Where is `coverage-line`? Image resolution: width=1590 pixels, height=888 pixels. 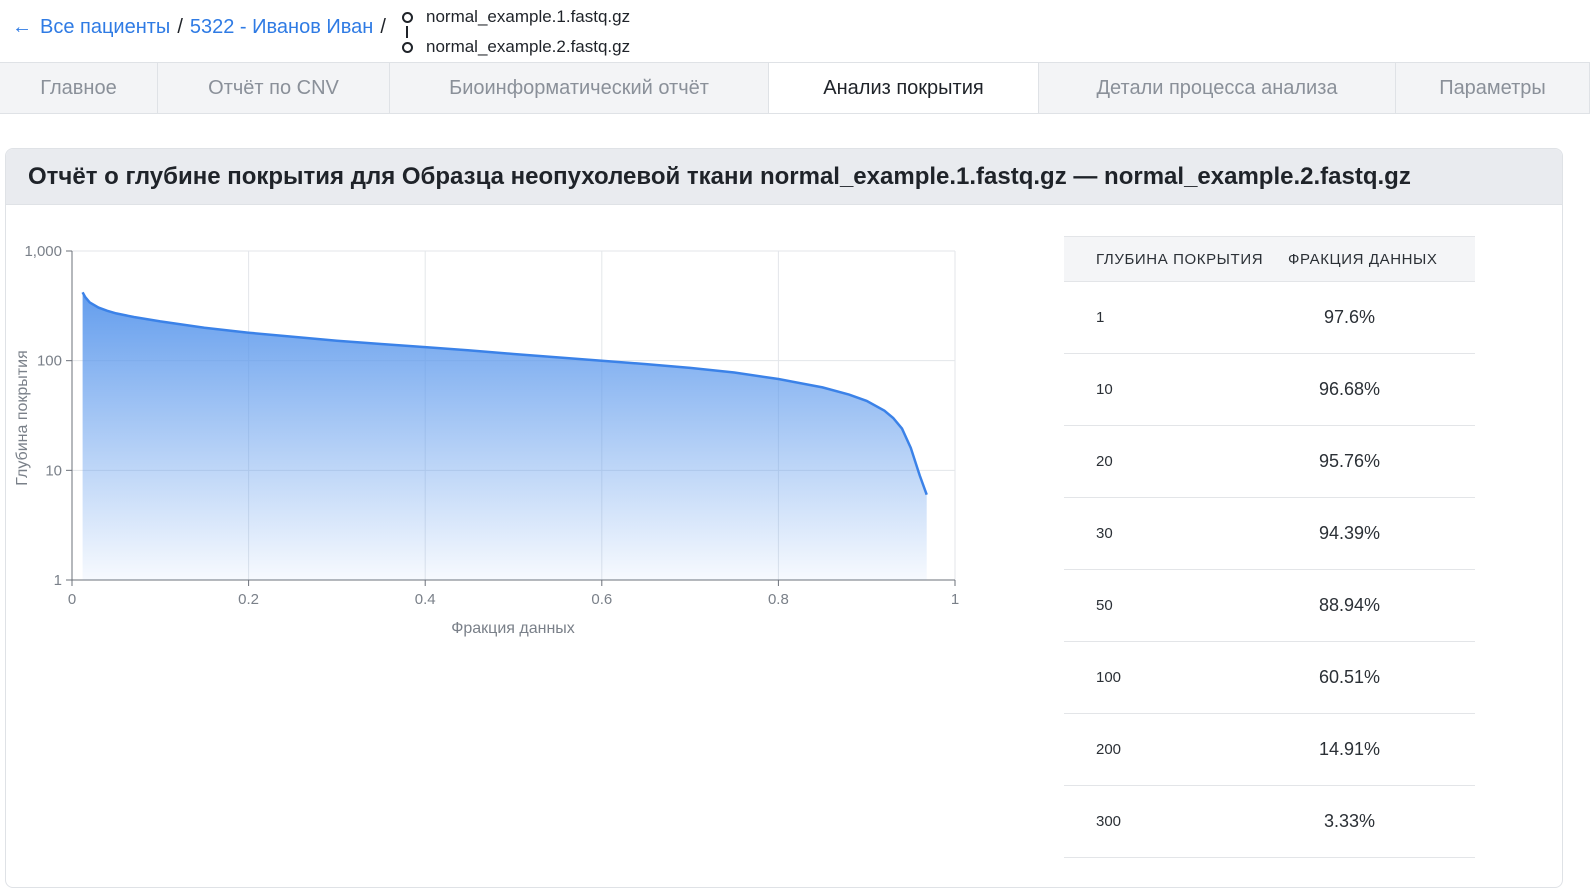
coverage-line is located at coordinates (504, 393).